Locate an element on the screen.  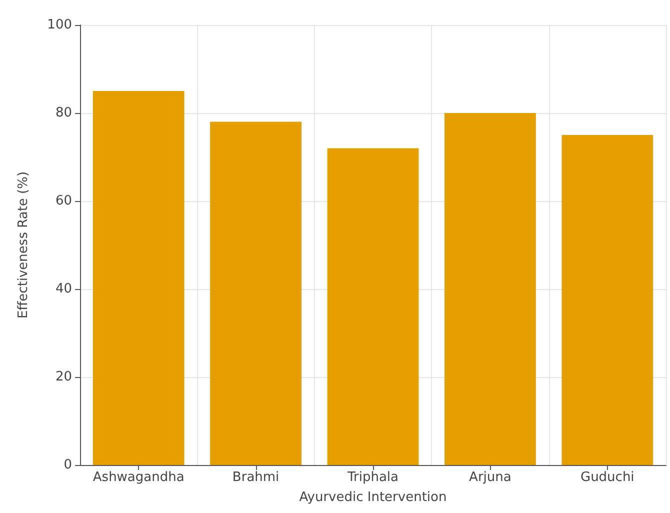
y-tick-label: 40 is located at coordinates (63, 289).